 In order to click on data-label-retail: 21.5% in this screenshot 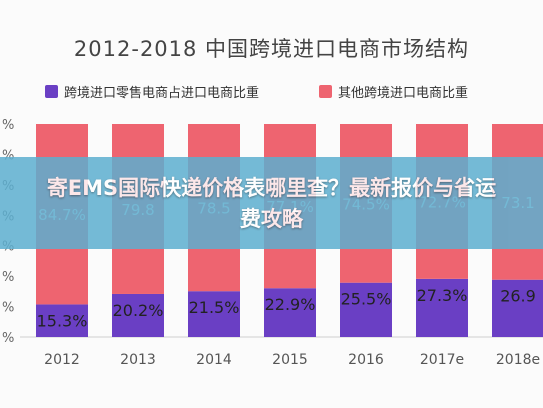, I will do `click(214, 307)`.